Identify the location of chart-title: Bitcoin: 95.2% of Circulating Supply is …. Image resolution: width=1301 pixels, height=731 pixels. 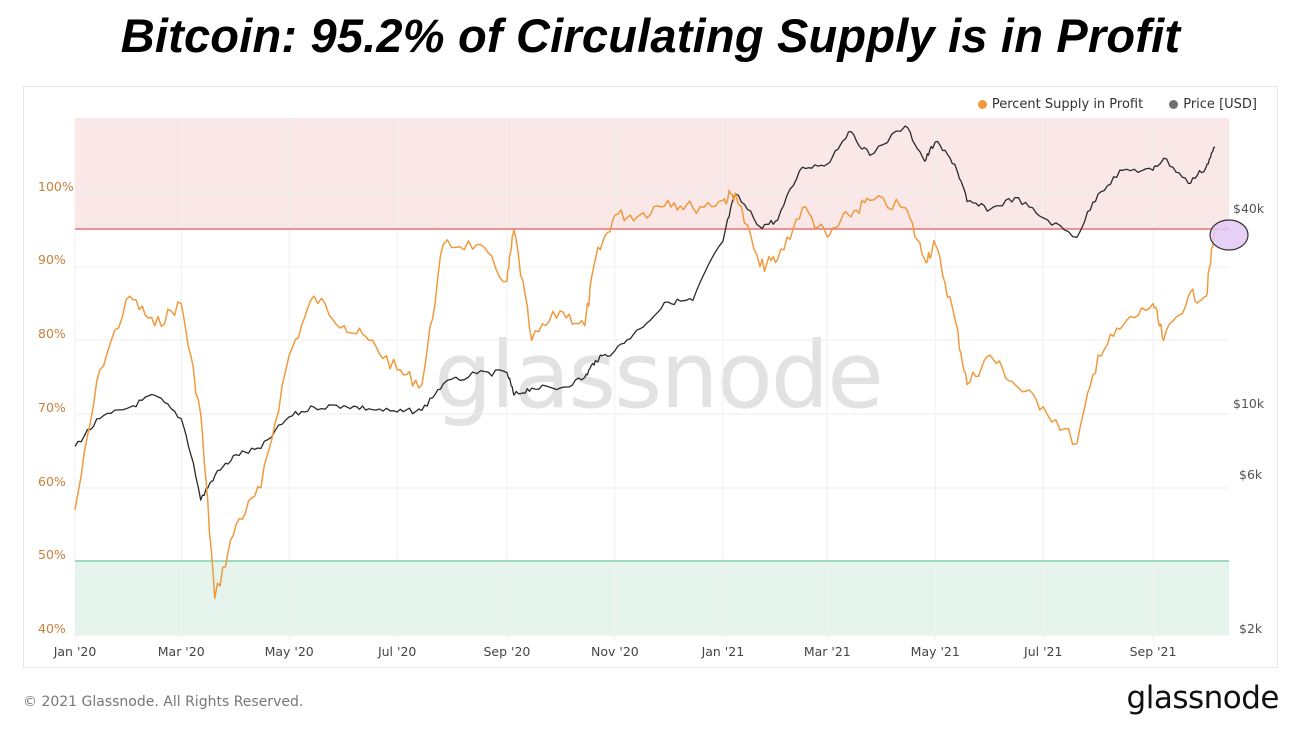
(650, 35).